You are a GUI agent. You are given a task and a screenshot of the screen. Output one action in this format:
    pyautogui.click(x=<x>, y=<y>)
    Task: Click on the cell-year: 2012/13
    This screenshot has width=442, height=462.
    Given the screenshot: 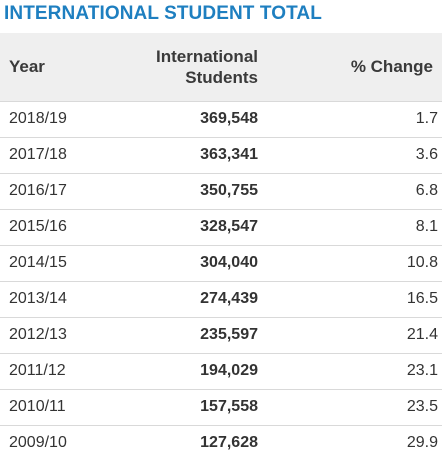 What is the action you would take?
    pyautogui.click(x=38, y=334)
    